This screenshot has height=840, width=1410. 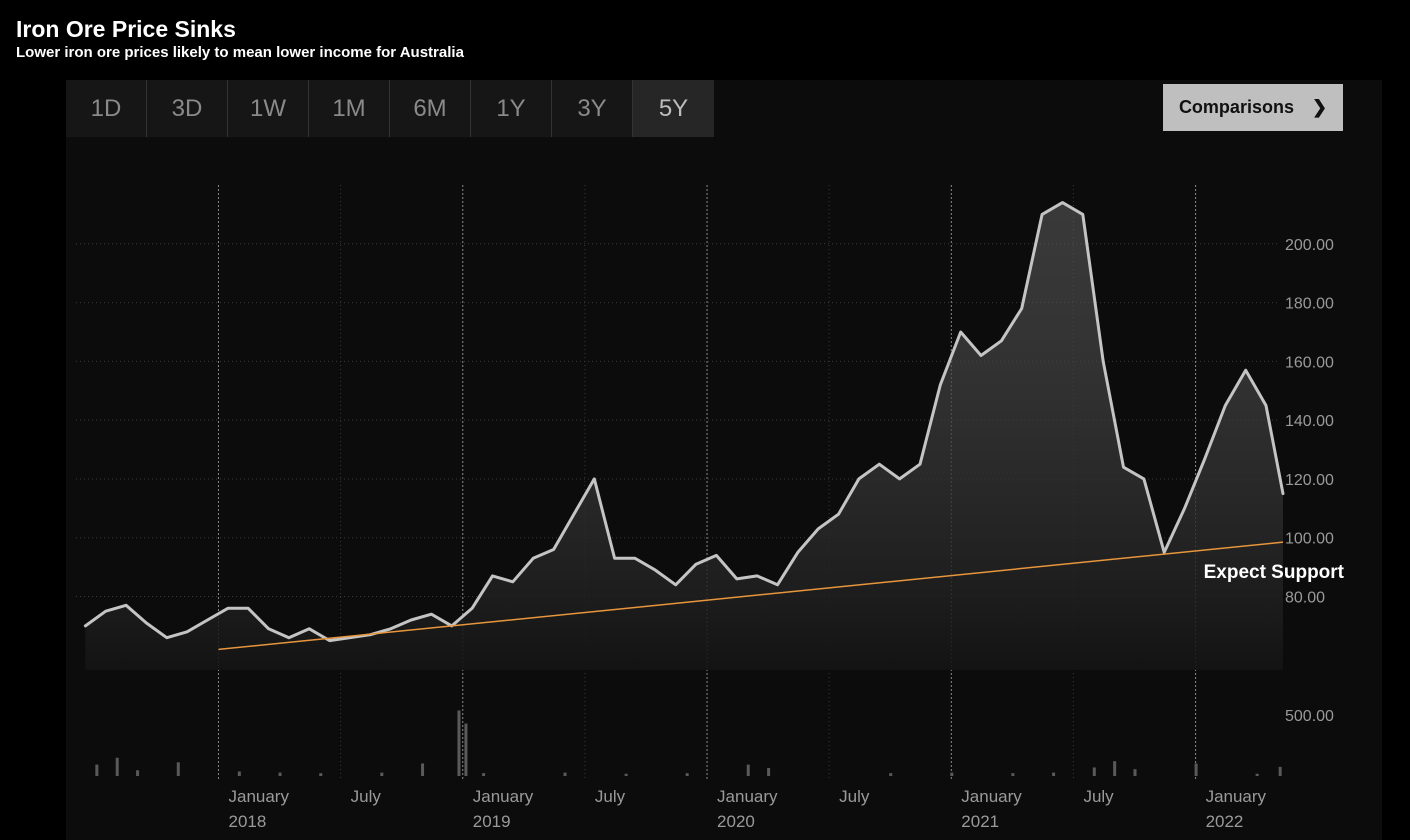 What do you see at coordinates (1309, 362) in the screenshot?
I see `y-tick-label: 160.00` at bounding box center [1309, 362].